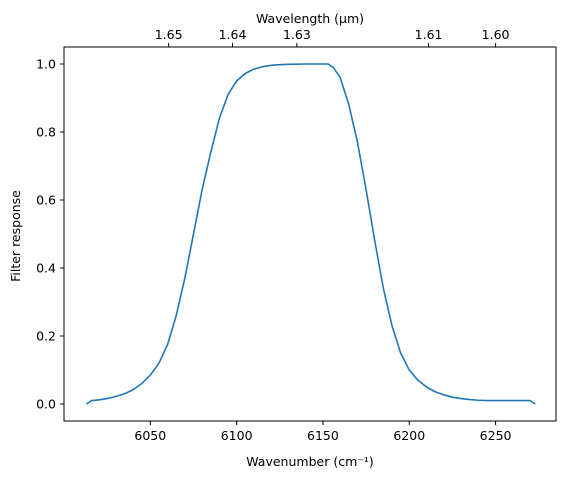 Image resolution: width=570 pixels, height=480 pixels. What do you see at coordinates (169, 34) in the screenshot?
I see `top-tick-label: 1.65` at bounding box center [169, 34].